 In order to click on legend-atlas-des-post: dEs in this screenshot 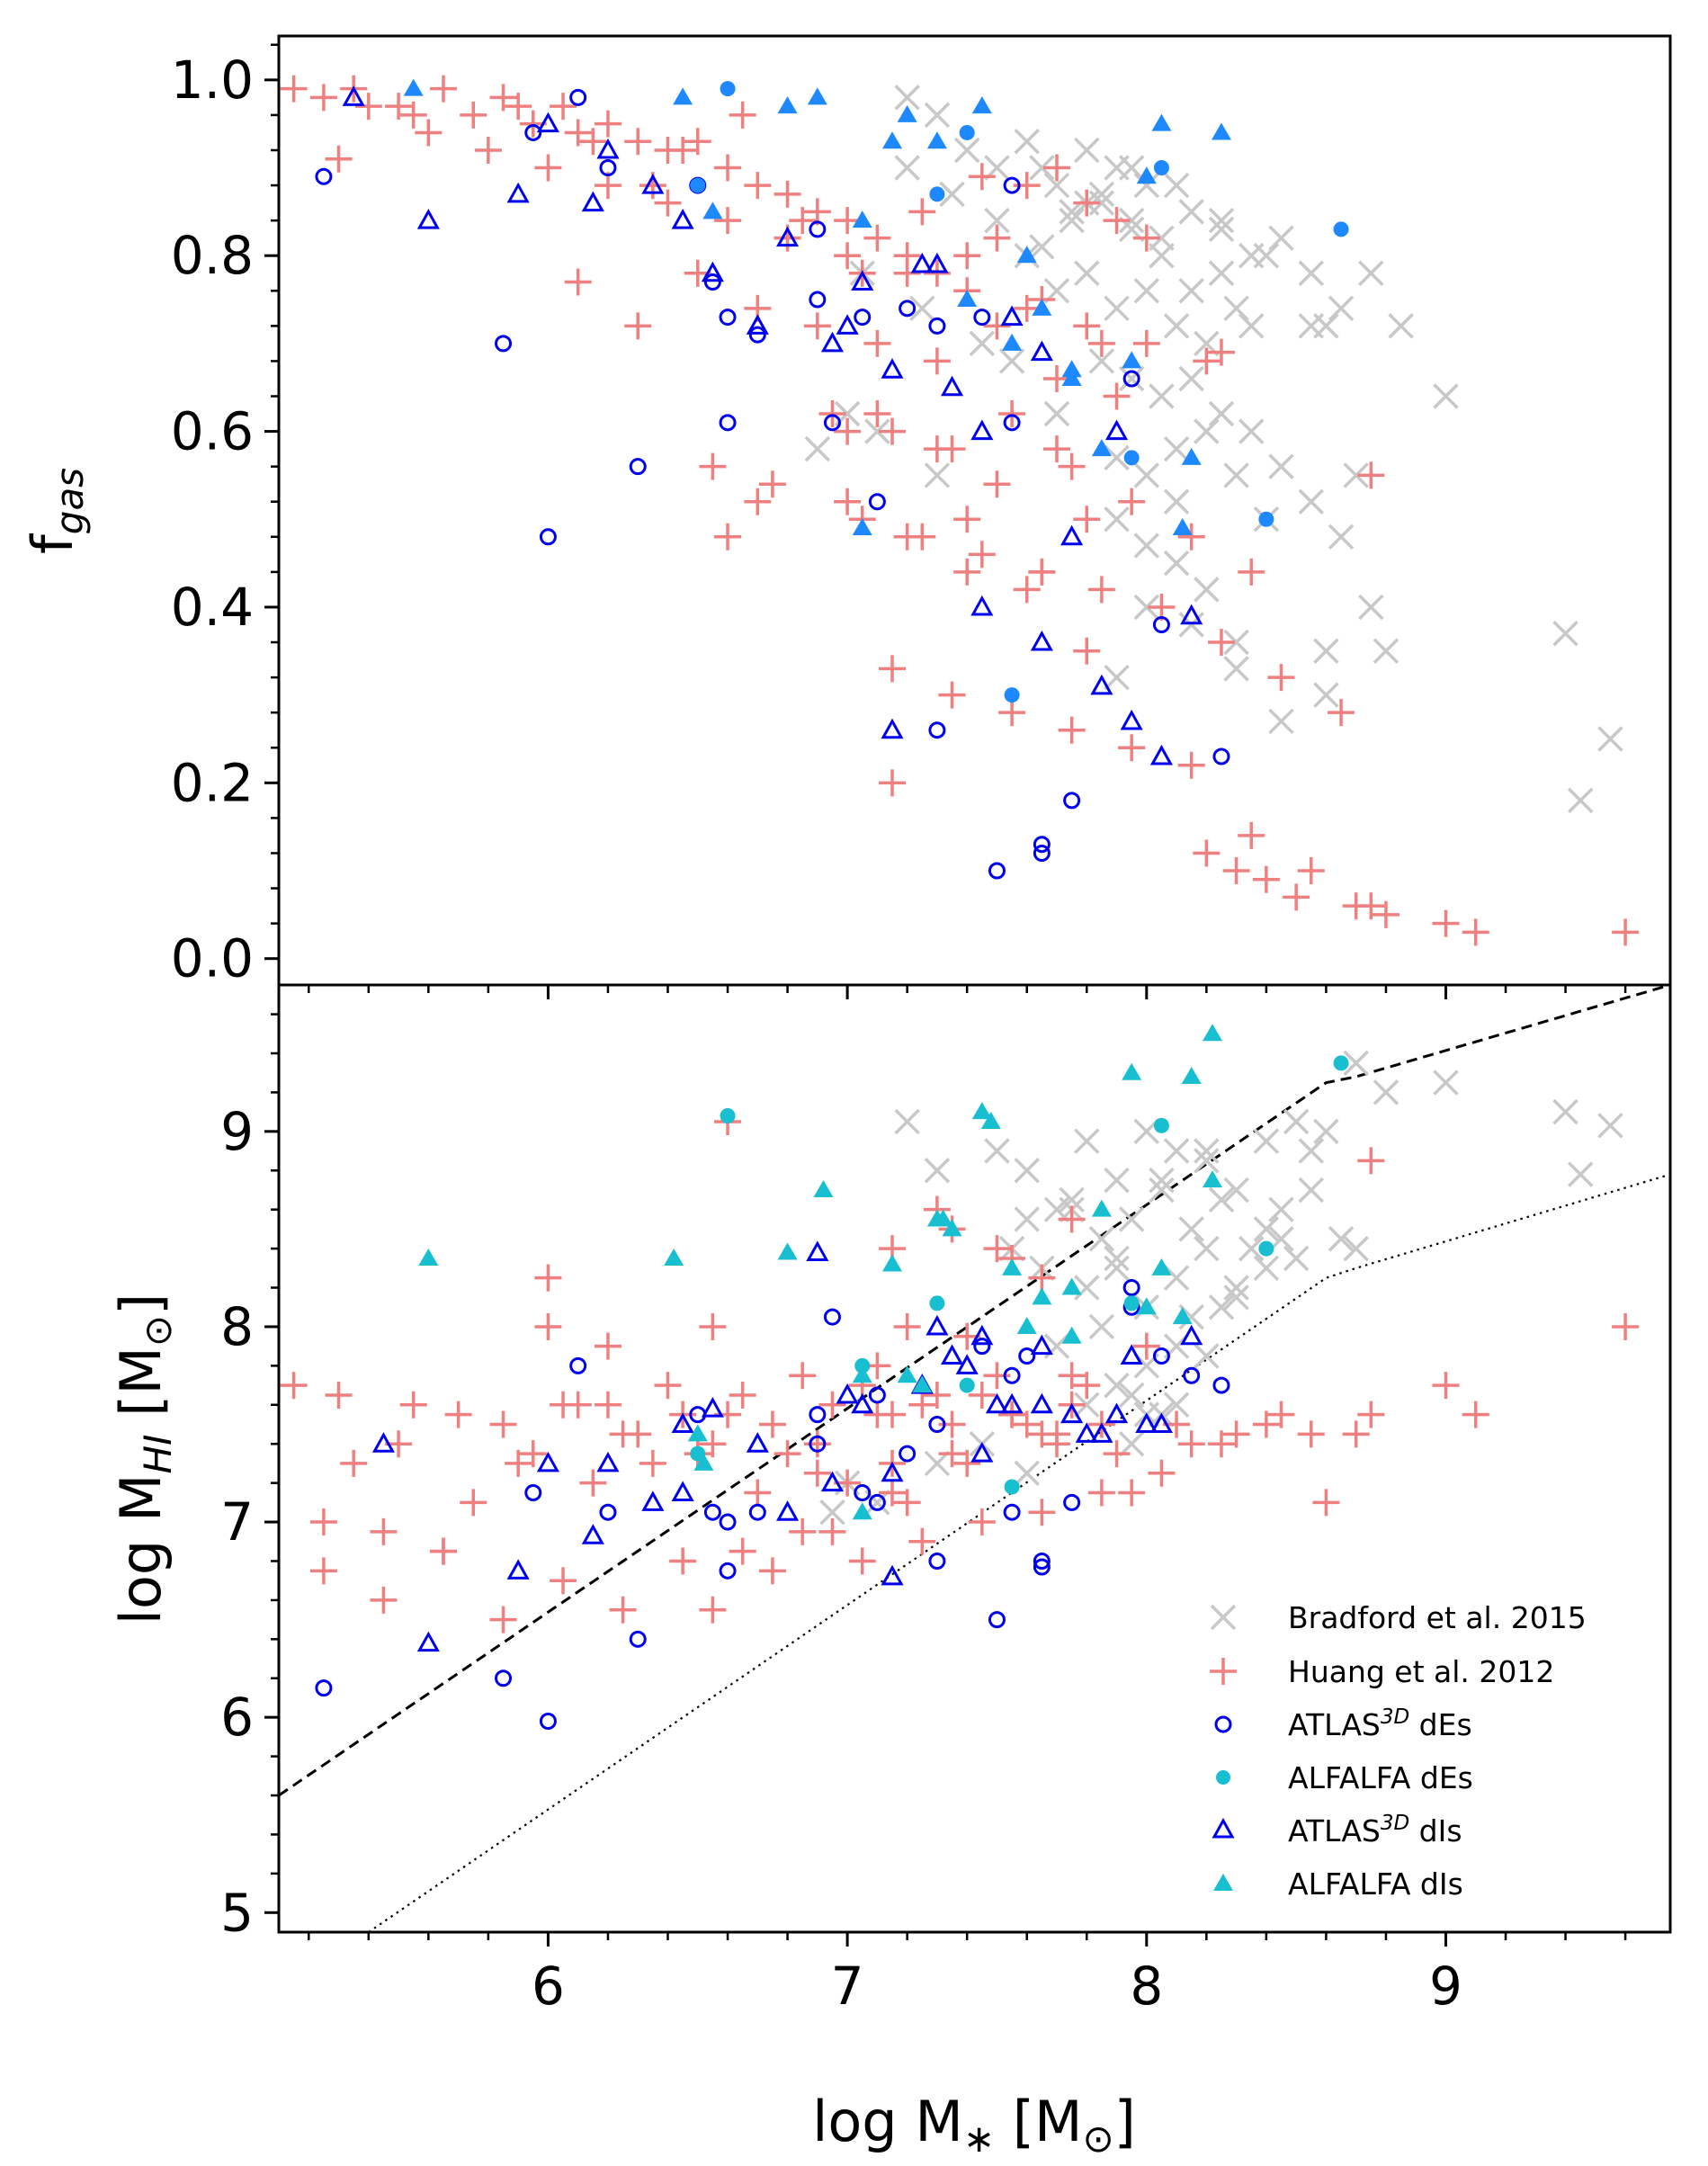, I will do `click(1440, 1724)`.